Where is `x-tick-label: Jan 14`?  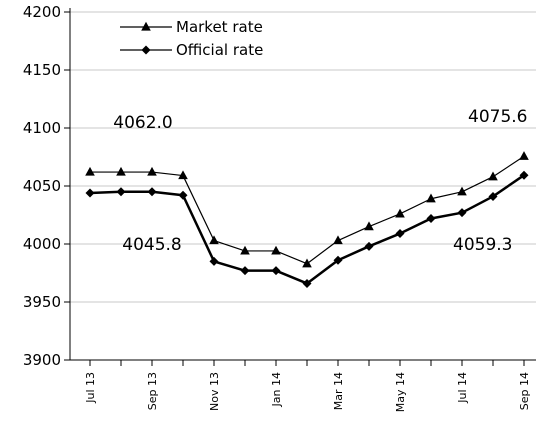 x-tick-label: Jan 14 is located at coordinates (276, 389).